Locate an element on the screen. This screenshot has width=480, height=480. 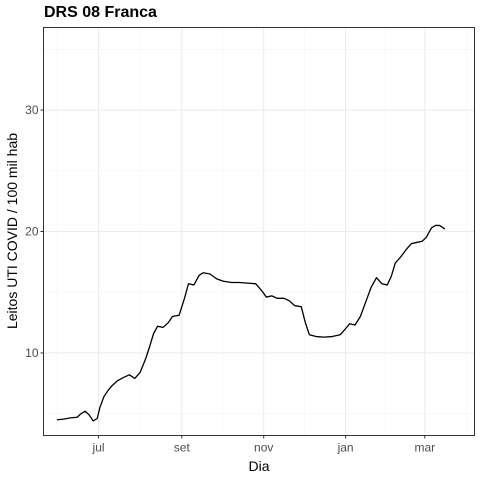
x-axis-label: Dia is located at coordinates (258, 466).